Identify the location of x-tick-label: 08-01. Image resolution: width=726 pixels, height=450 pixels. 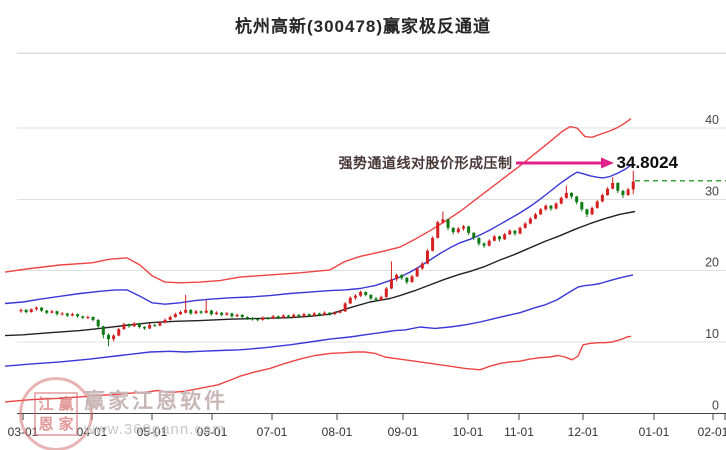
(337, 432).